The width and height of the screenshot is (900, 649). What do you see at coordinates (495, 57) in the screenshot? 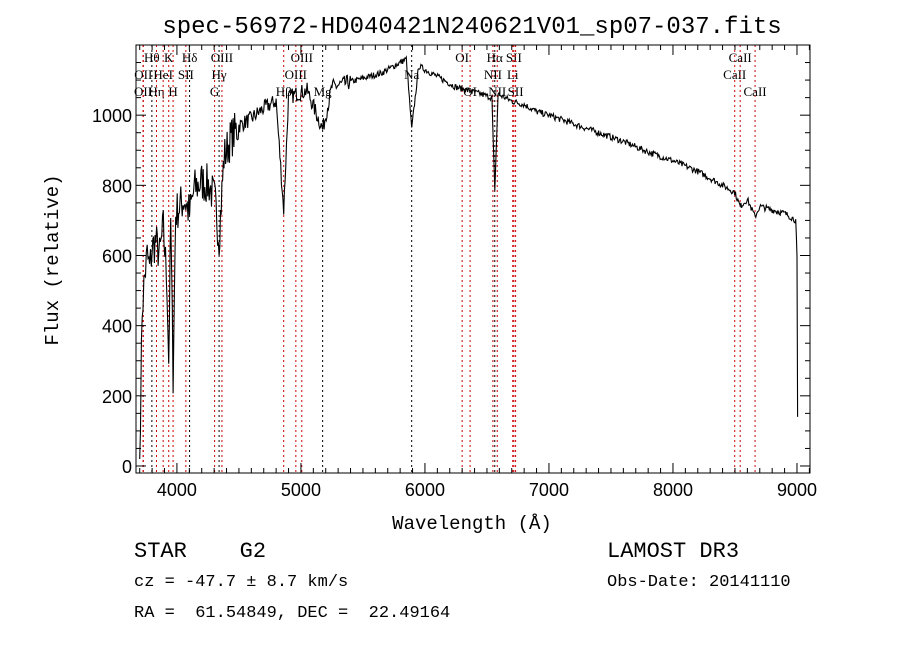
I see `line-label: Hα` at bounding box center [495, 57].